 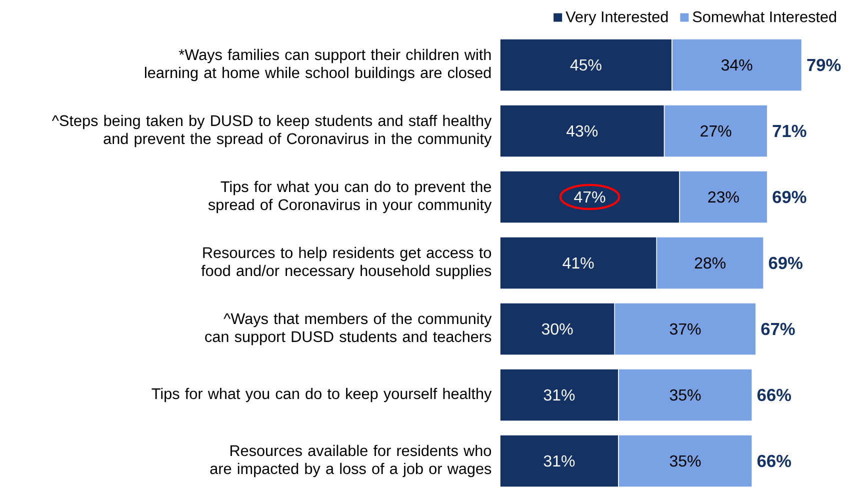 I want to click on legend-label: Very Interested, so click(x=617, y=18).